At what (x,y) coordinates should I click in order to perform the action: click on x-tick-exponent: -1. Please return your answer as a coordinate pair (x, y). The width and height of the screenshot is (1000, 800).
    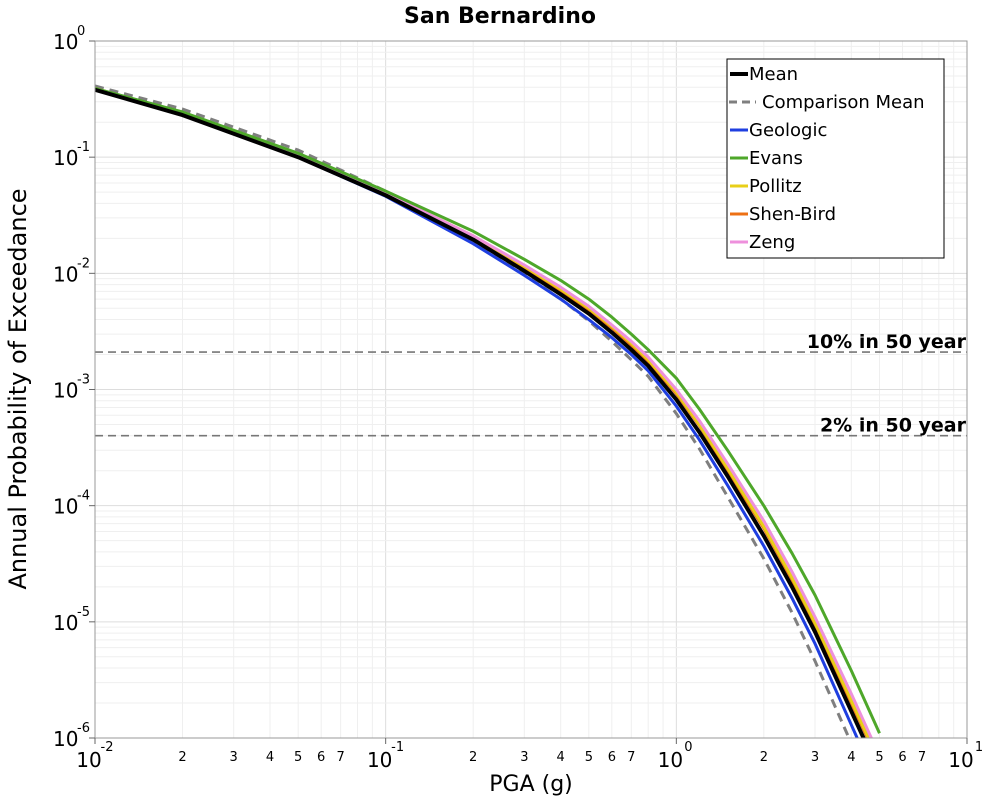
    Looking at the image, I should click on (397, 747).